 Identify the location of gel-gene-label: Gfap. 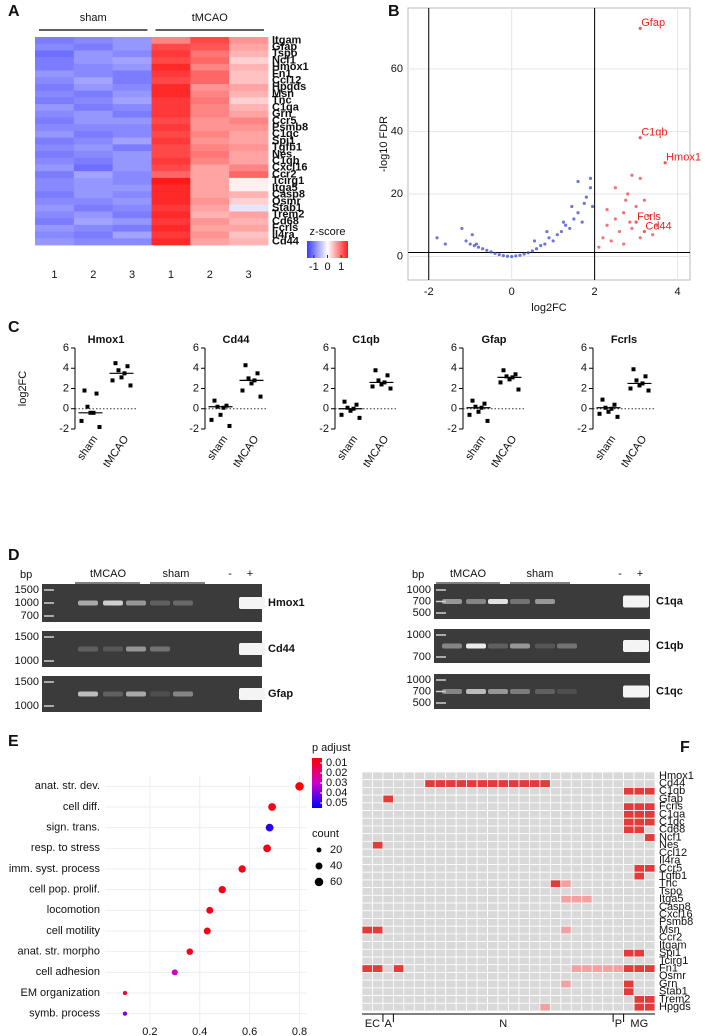
(280, 694).